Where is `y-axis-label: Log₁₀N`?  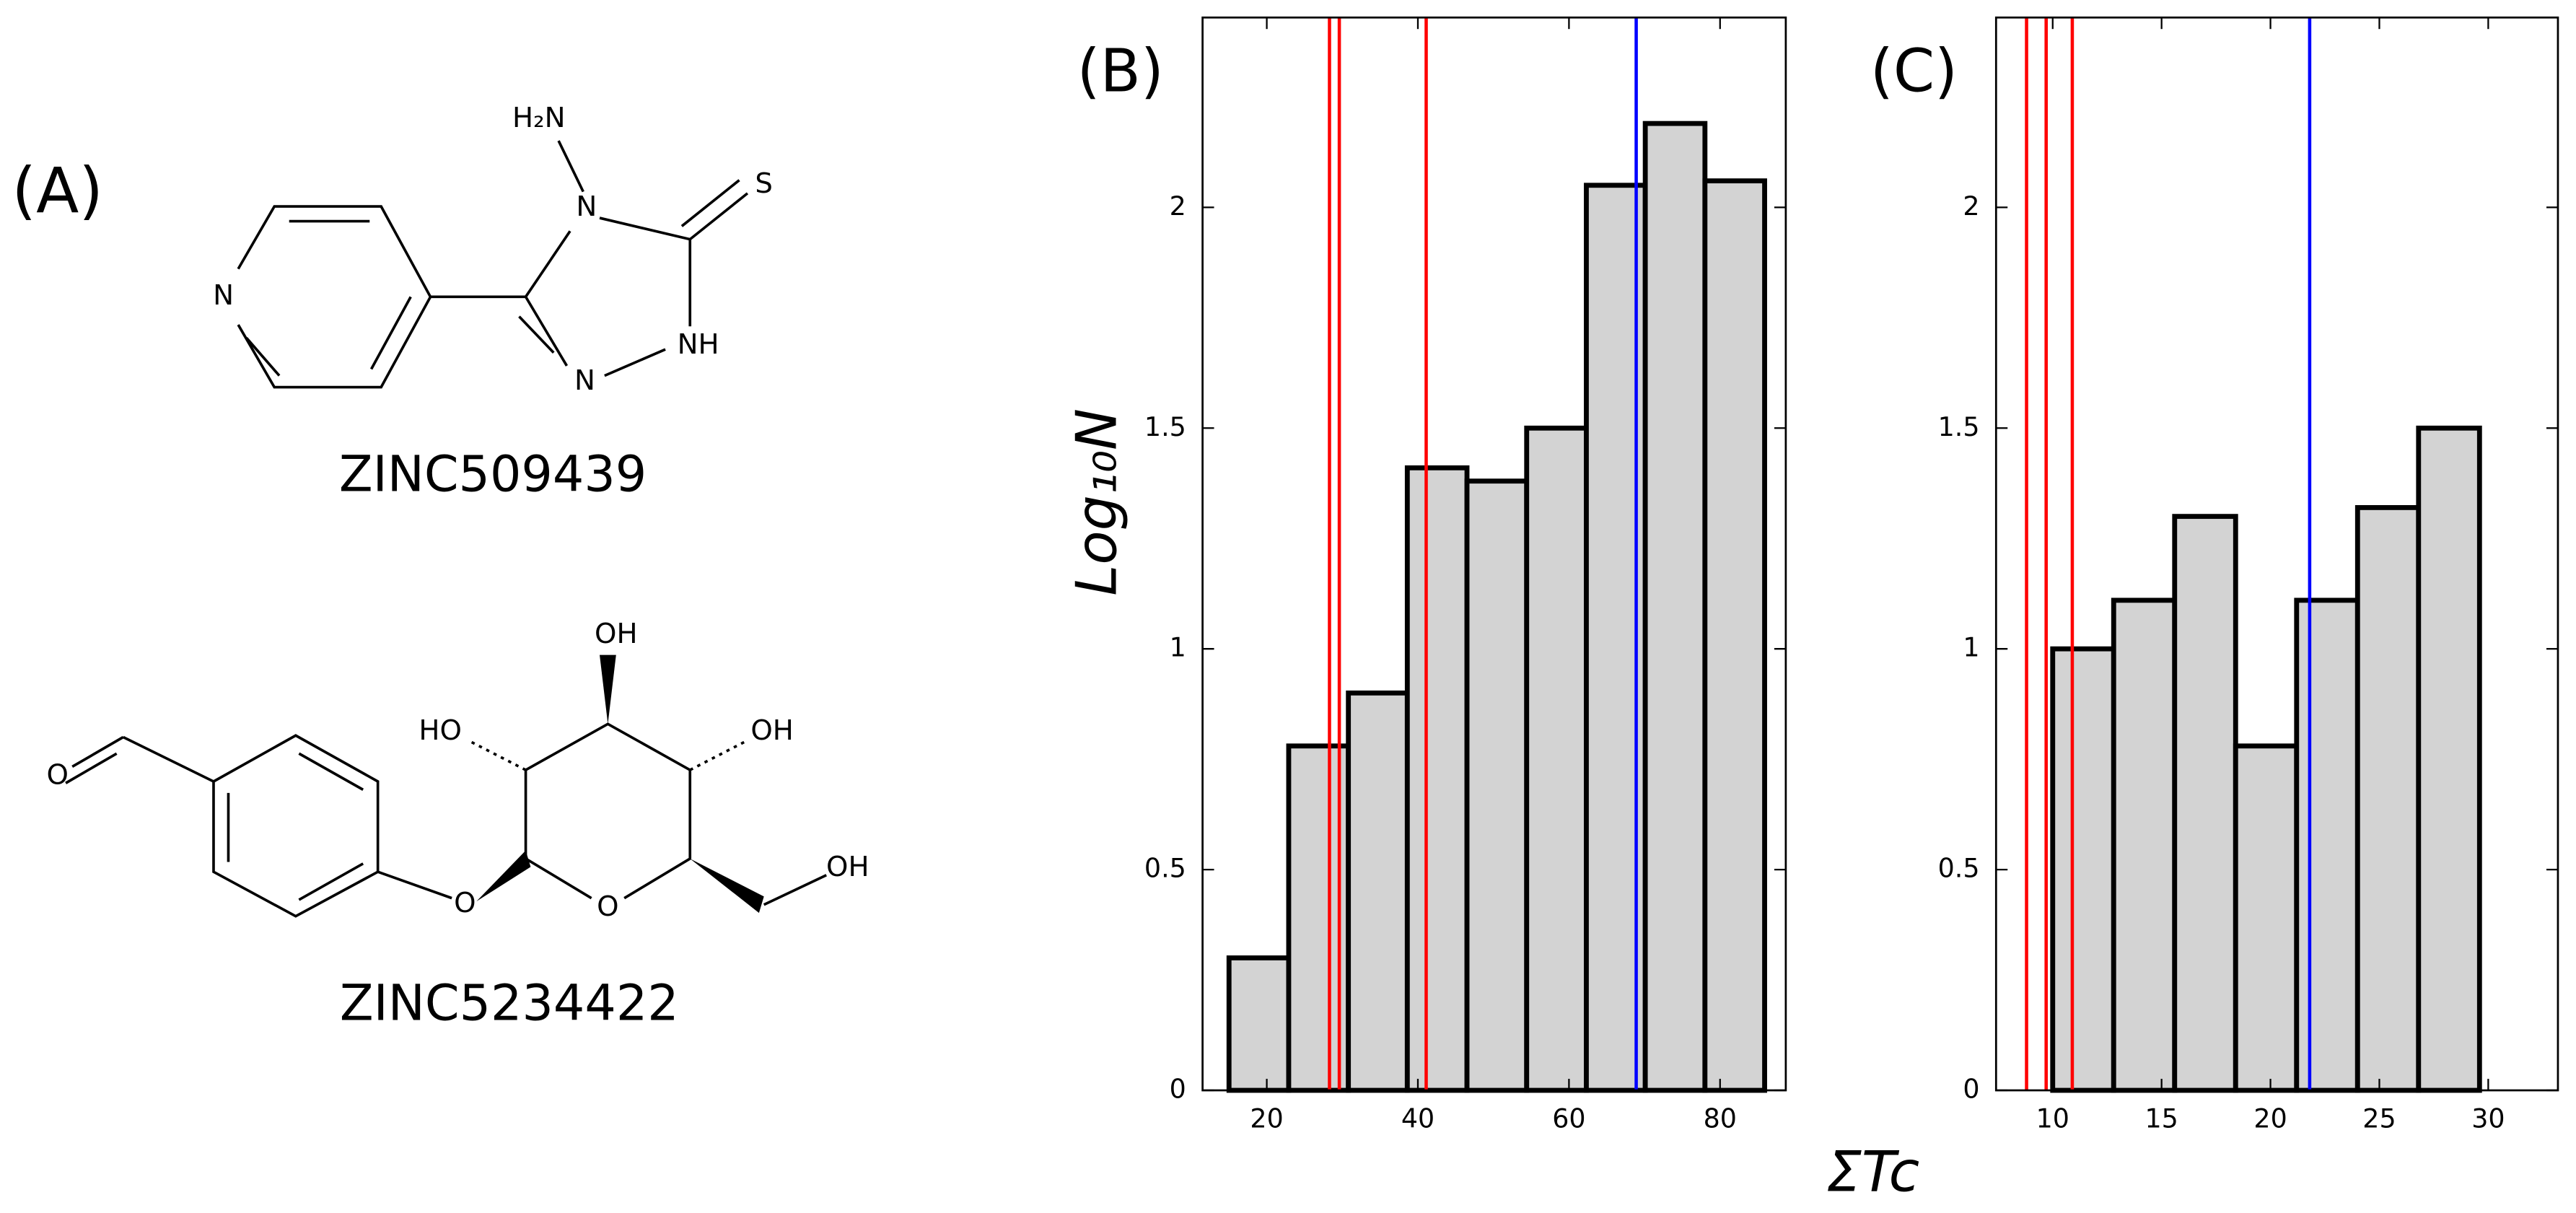
y-axis-label: Log₁₀N is located at coordinates (1096, 502).